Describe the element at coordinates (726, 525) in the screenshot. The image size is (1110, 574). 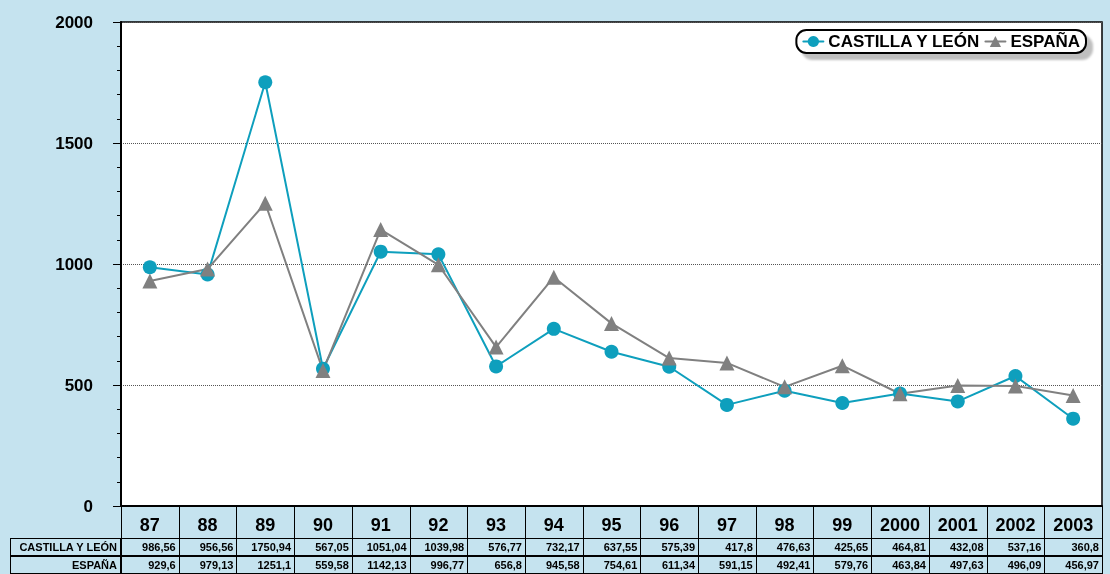
I see `x-tick-label: 97` at that location.